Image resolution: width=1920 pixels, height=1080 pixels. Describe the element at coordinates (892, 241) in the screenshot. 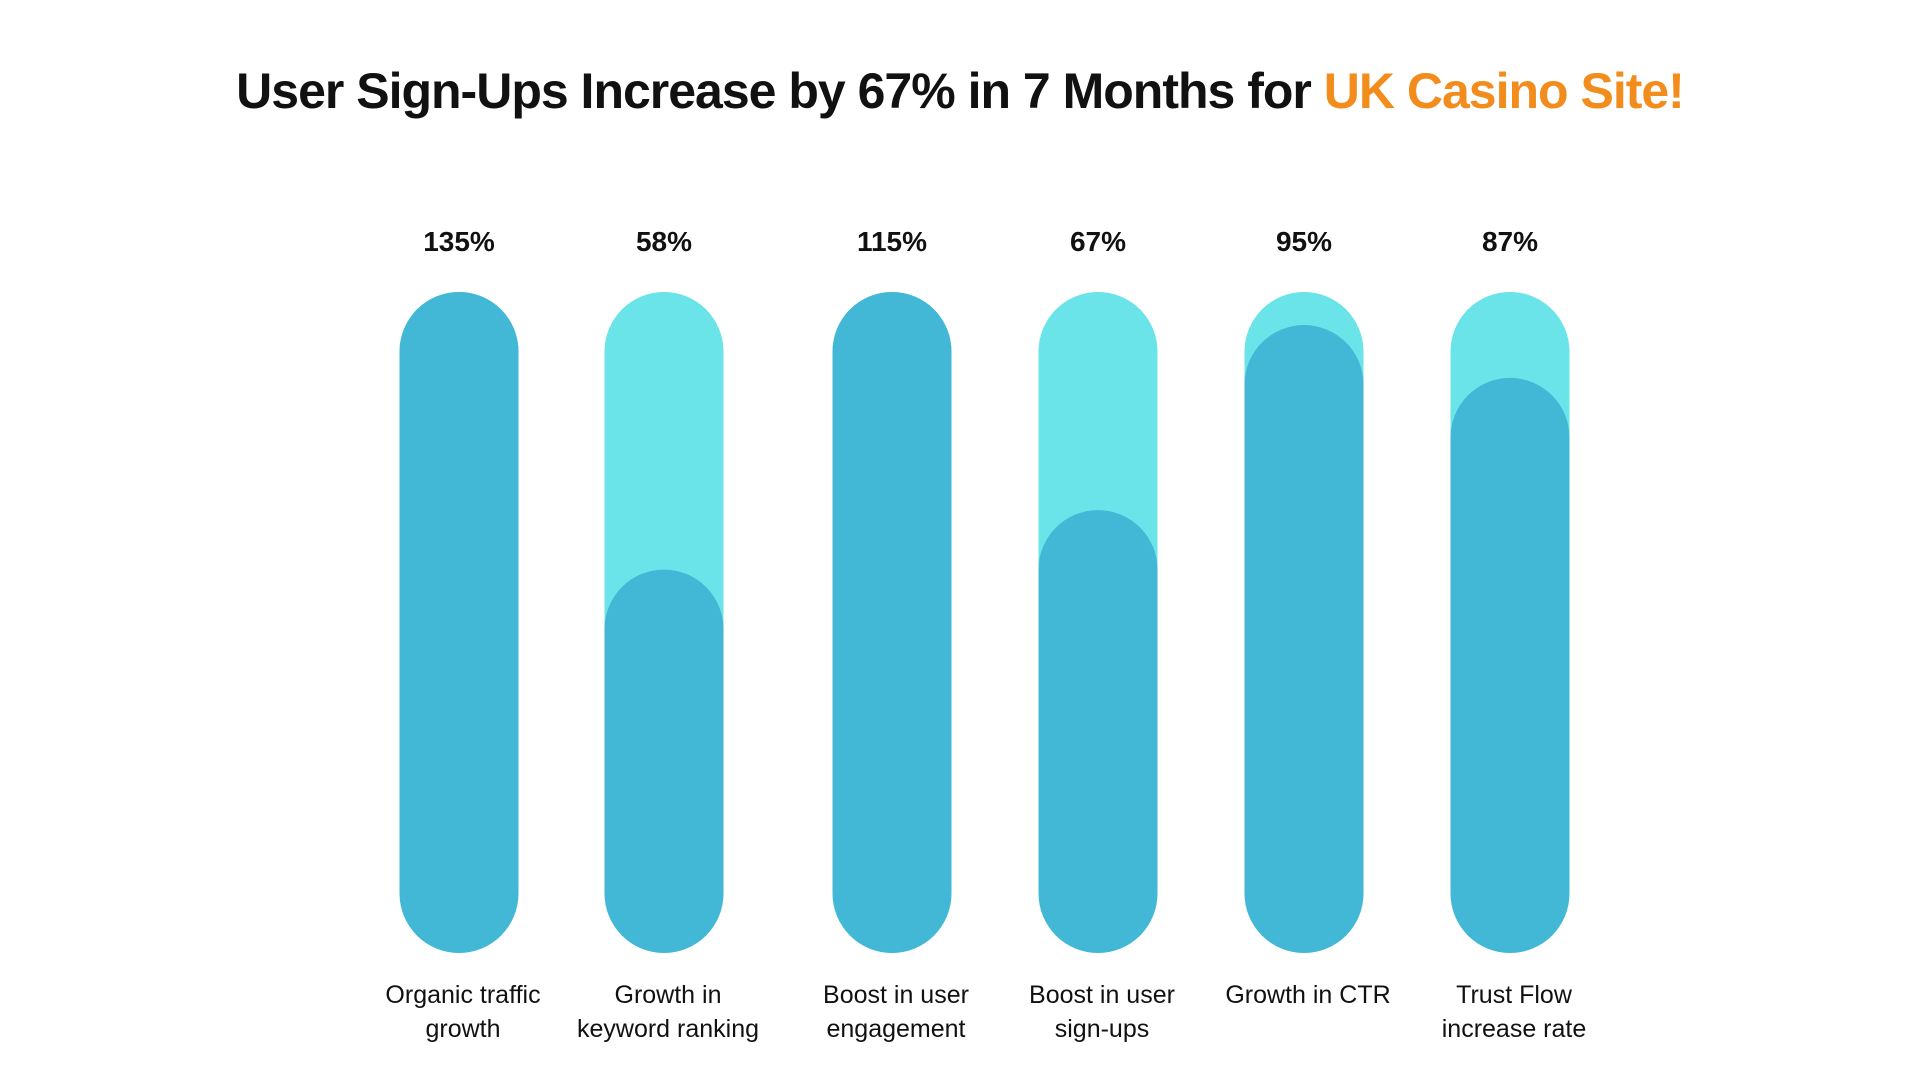

I see `value-label: 115%` at that location.